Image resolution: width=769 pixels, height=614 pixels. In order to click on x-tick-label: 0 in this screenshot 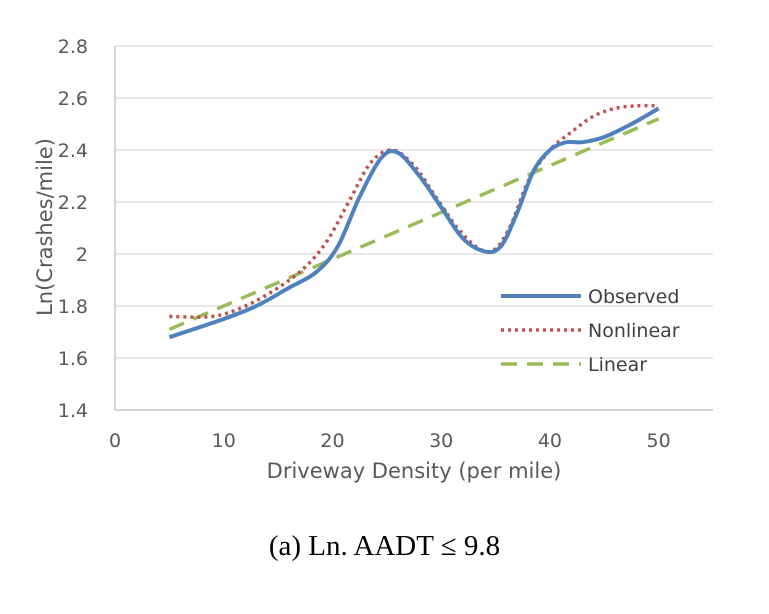, I will do `click(115, 441)`.